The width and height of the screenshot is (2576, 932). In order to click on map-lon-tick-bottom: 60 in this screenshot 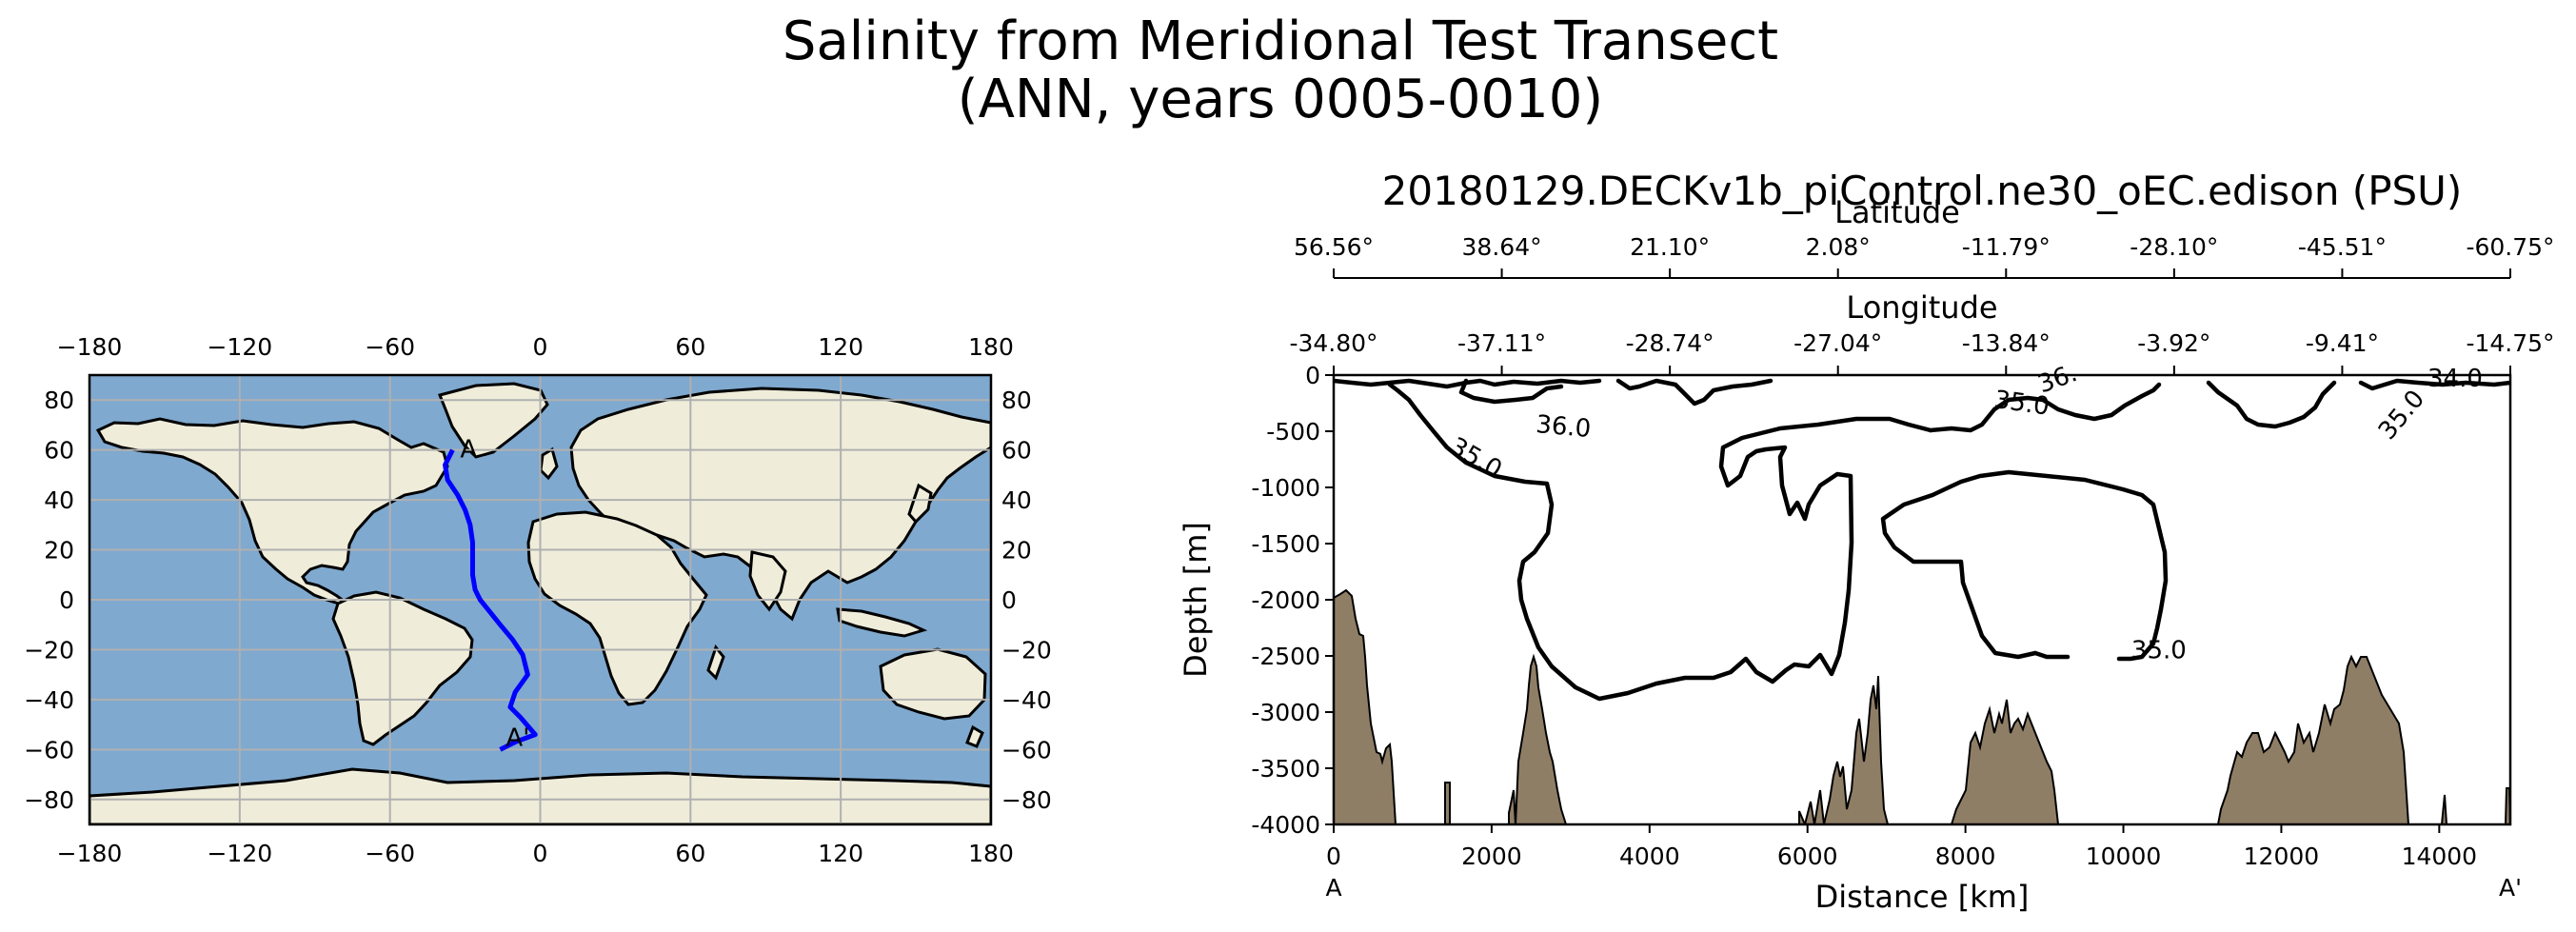, I will do `click(690, 853)`.